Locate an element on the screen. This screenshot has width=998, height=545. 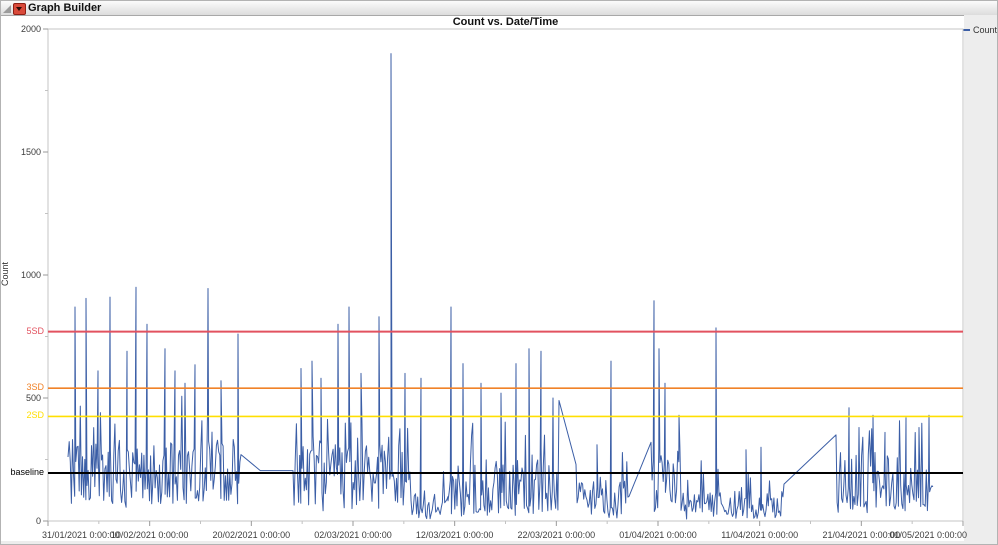
x-tick-label: 22/03/2021 0:00:00 is located at coordinates (556, 535).